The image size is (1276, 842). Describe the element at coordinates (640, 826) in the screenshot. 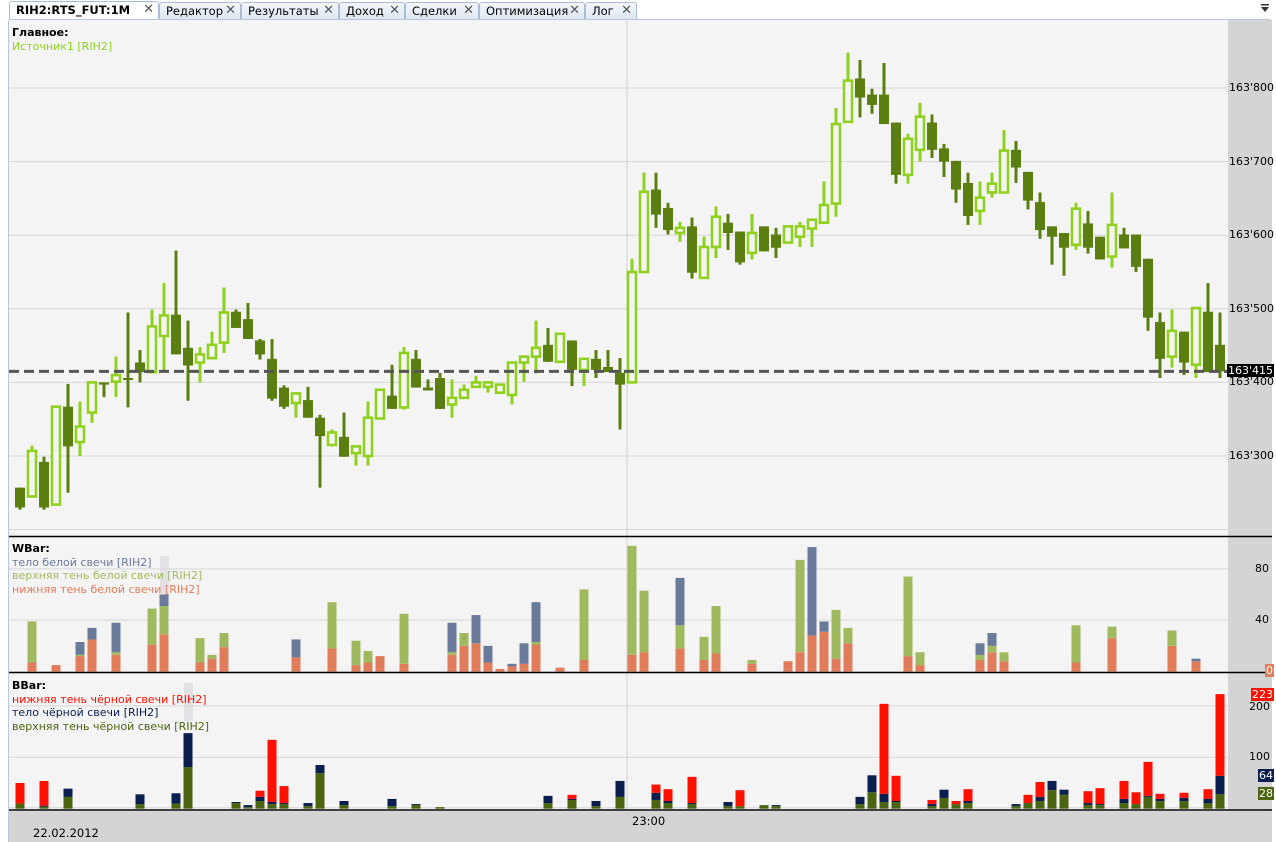

I see `time-axis-background` at that location.